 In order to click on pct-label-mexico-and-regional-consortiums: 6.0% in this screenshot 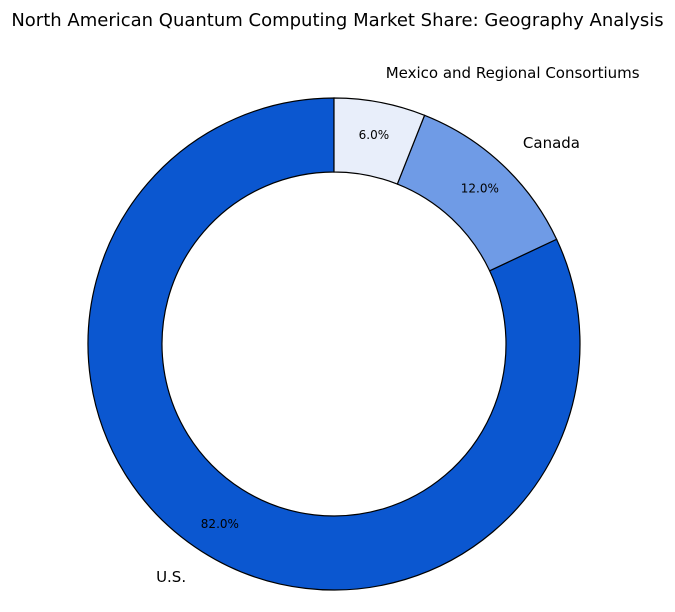, I will do `click(374, 135)`.